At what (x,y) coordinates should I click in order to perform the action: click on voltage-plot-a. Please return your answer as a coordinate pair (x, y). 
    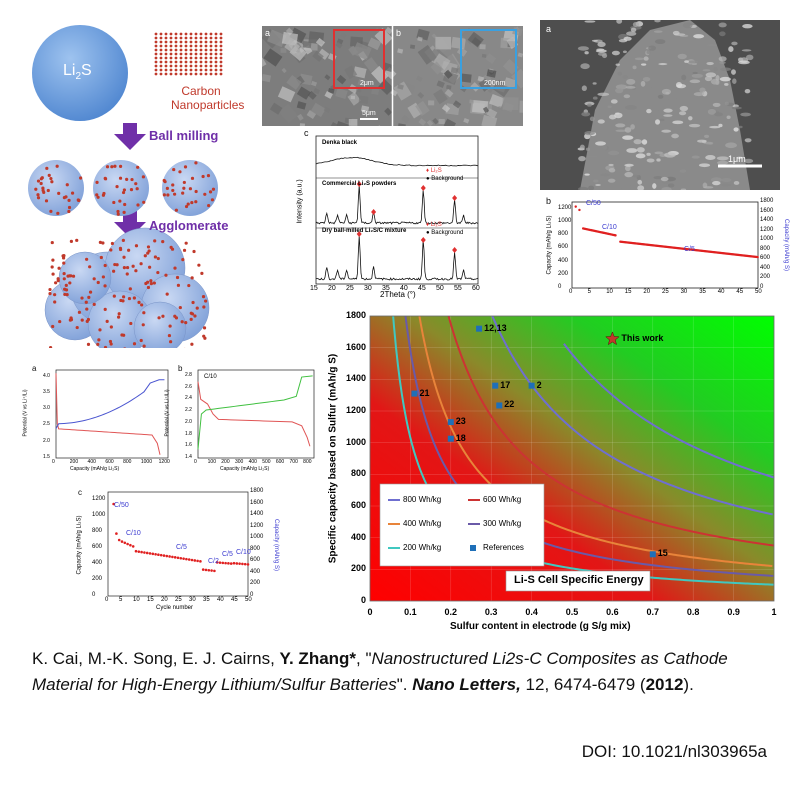
    Looking at the image, I should click on (112, 414).